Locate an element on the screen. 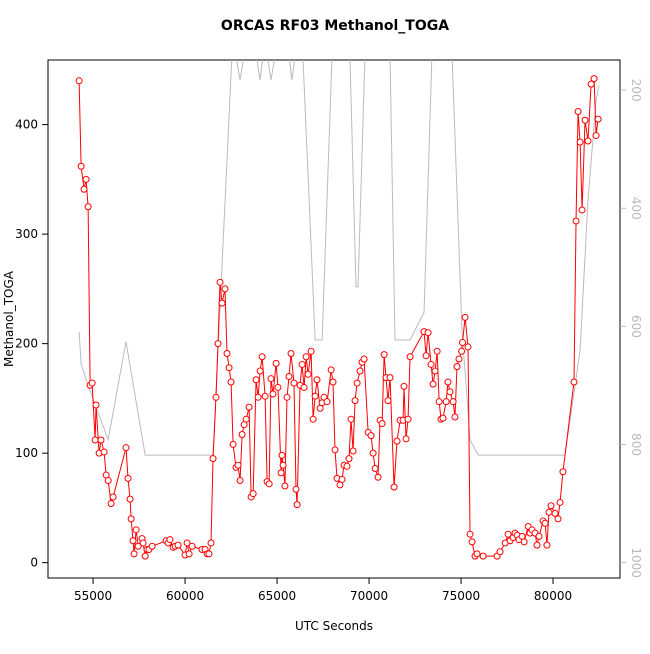  y-tick-label: 400 is located at coordinates (26, 125).